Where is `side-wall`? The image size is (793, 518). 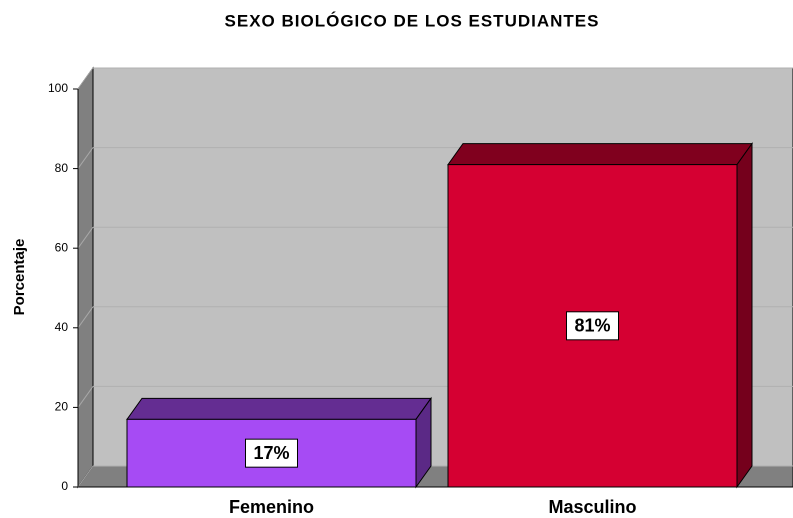 side-wall is located at coordinates (85, 277).